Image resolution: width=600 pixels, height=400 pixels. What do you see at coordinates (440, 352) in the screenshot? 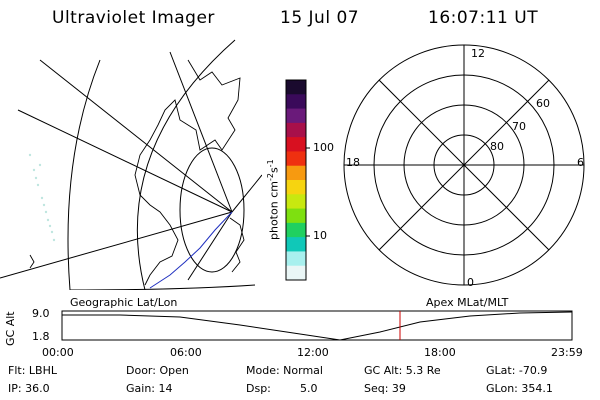
I see `timeline-xtick-1800: 18:00` at bounding box center [440, 352].